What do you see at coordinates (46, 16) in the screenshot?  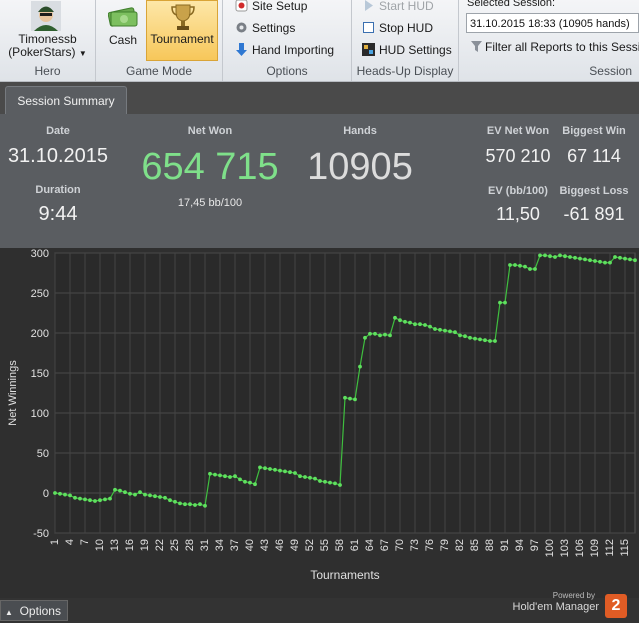 I see `avatar` at bounding box center [46, 16].